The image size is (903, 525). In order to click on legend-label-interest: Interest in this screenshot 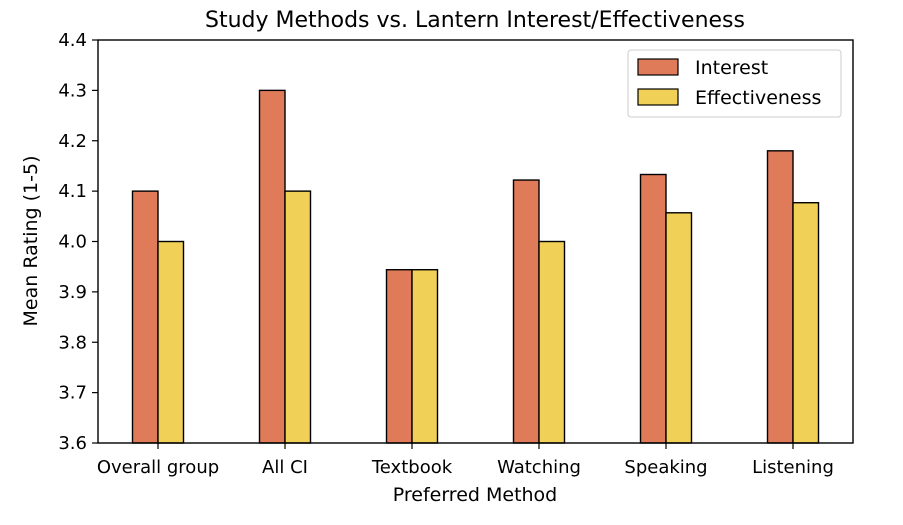, I will do `click(731, 68)`.